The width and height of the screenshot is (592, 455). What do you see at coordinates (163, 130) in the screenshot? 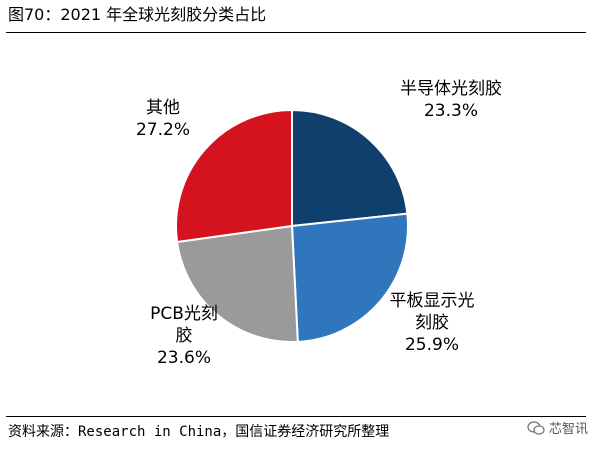
I see `slice-value-label-4: 27.2%` at bounding box center [163, 130].